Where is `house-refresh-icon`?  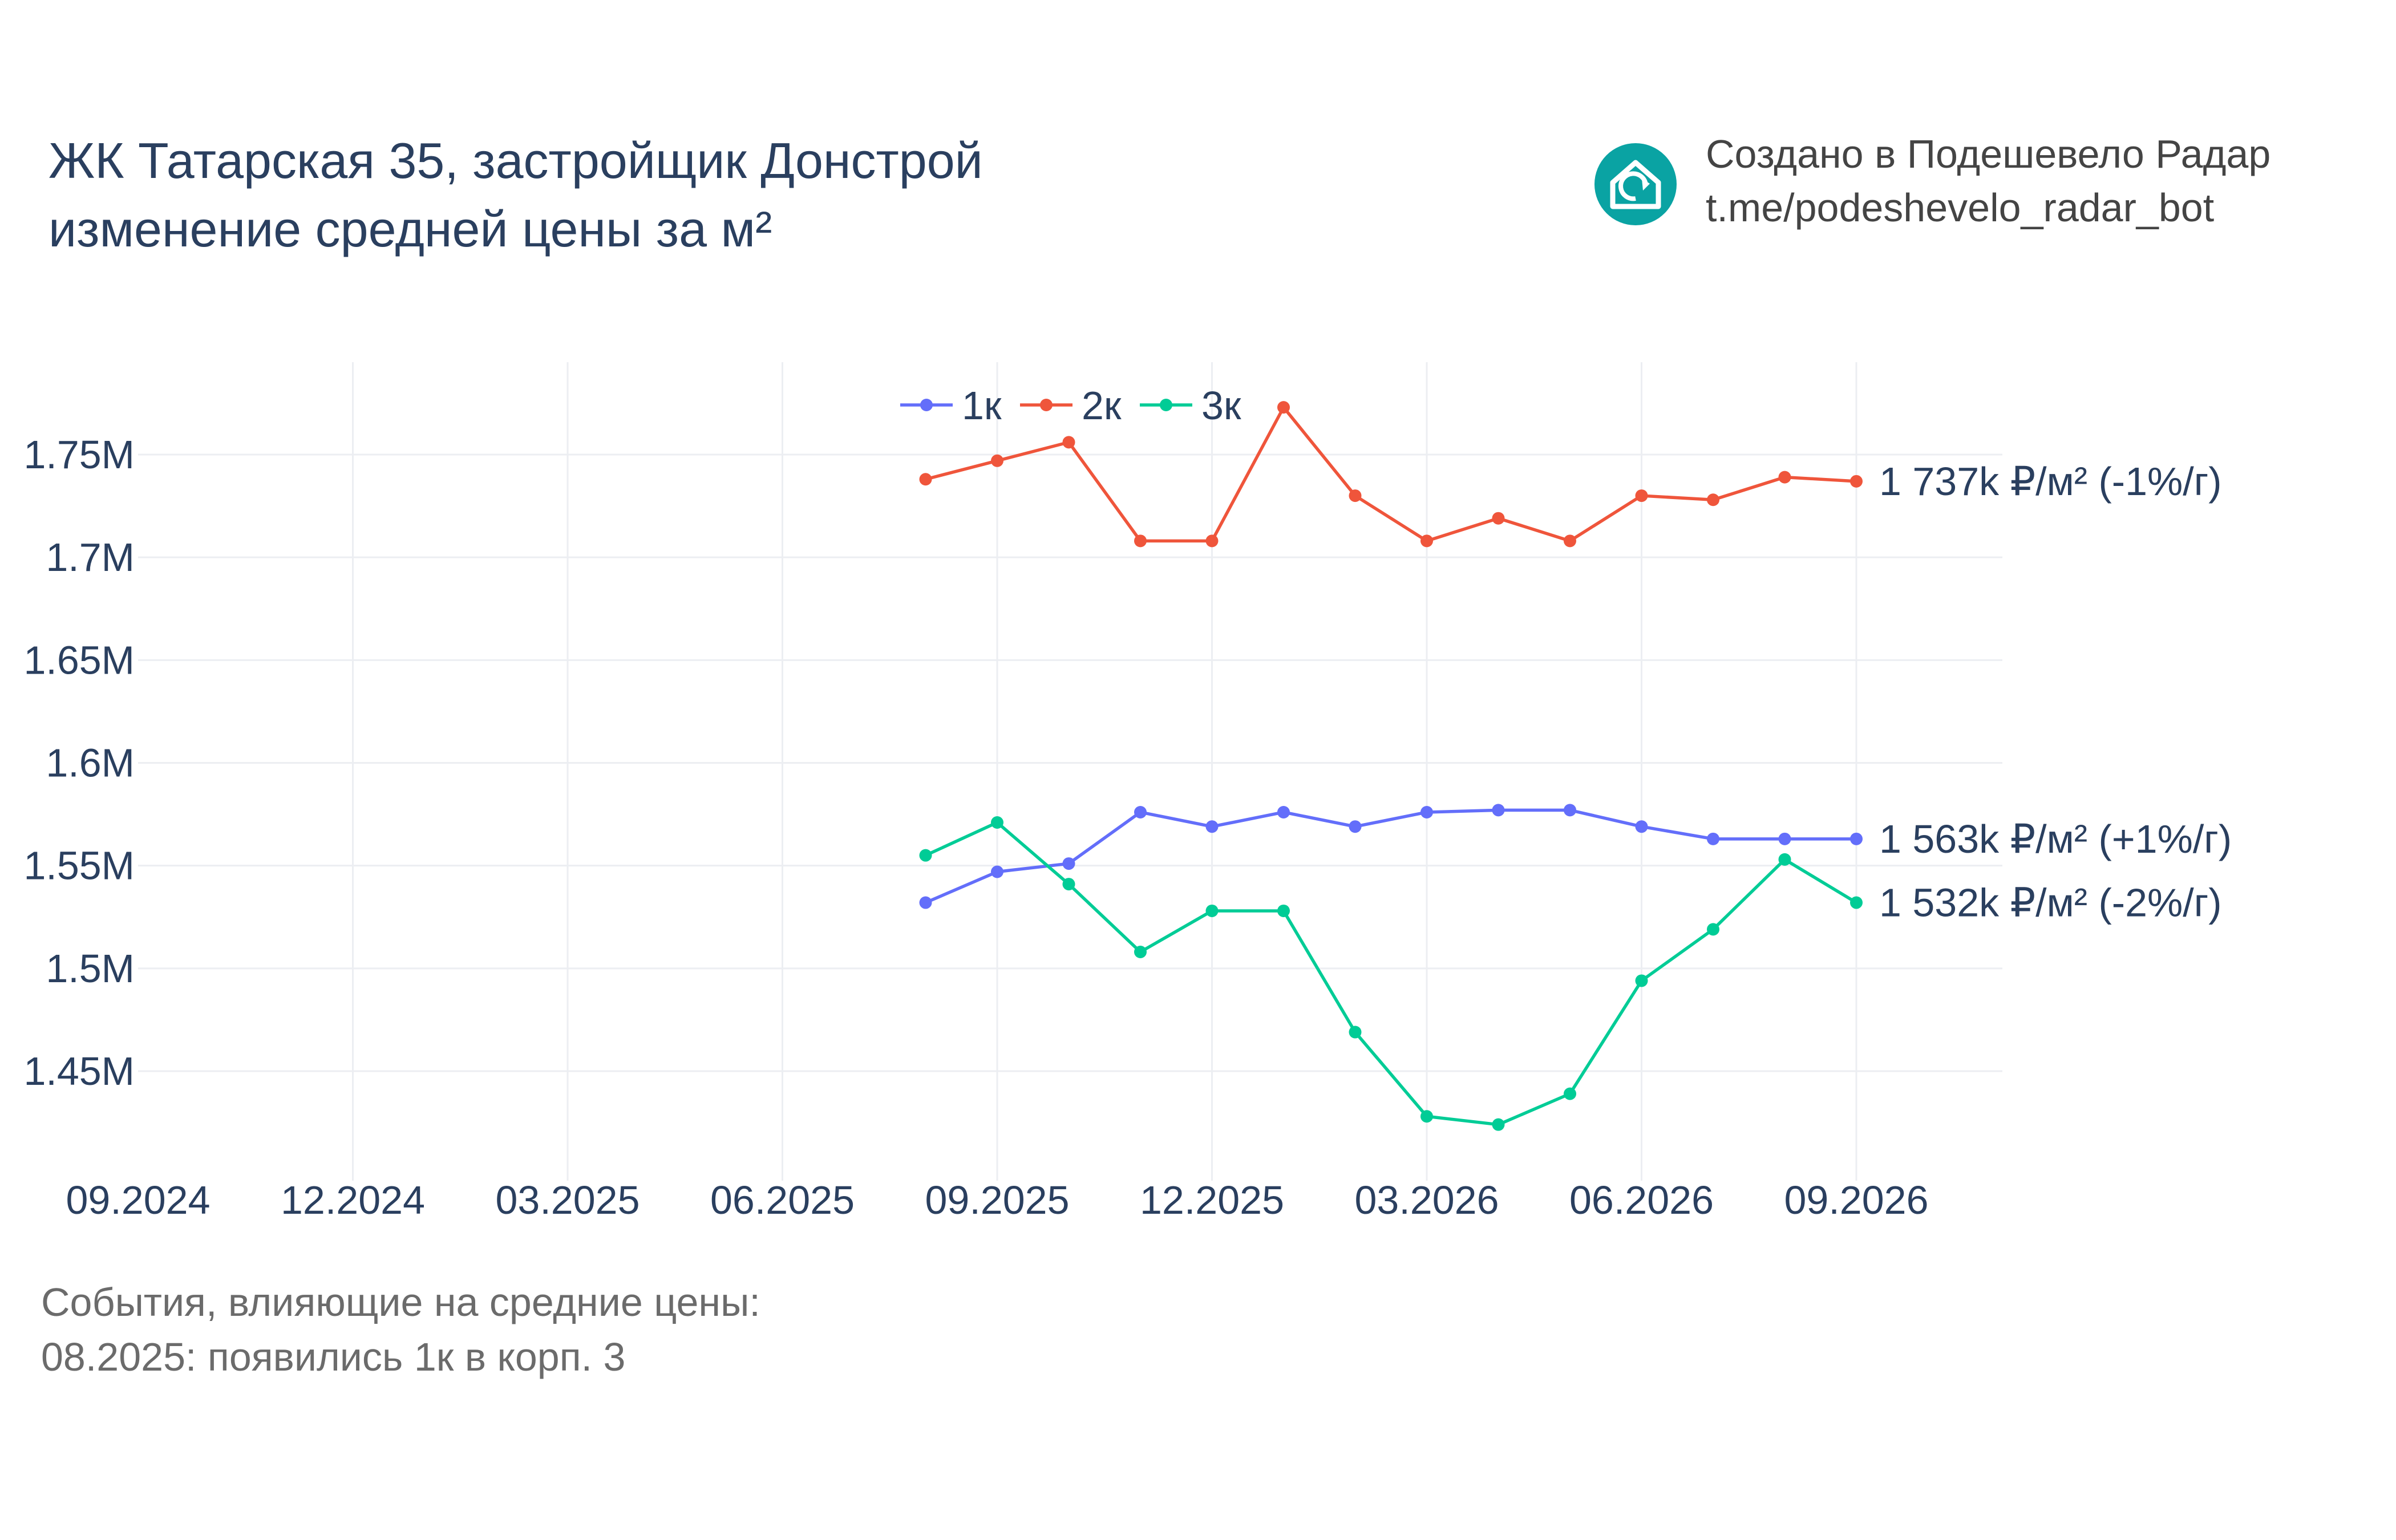 house-refresh-icon is located at coordinates (1635, 184).